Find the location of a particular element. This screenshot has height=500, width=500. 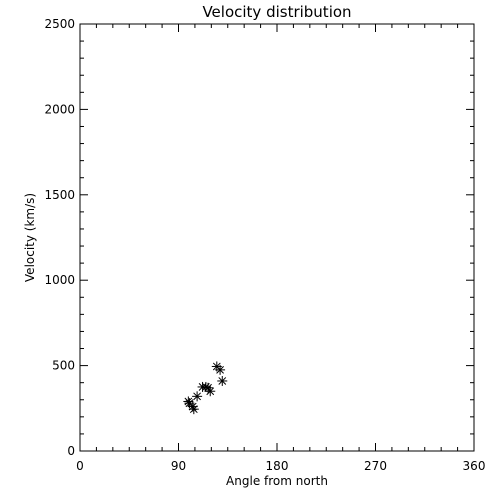

x-tick-label: 270 is located at coordinates (375, 466).